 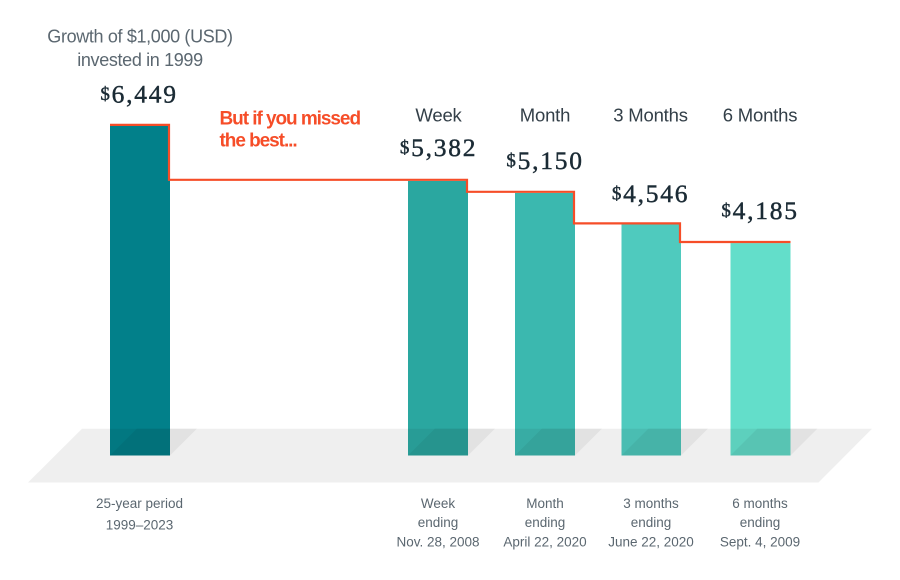 What do you see at coordinates (760, 503) in the screenshot?
I see `svg-text: 6 months` at bounding box center [760, 503].